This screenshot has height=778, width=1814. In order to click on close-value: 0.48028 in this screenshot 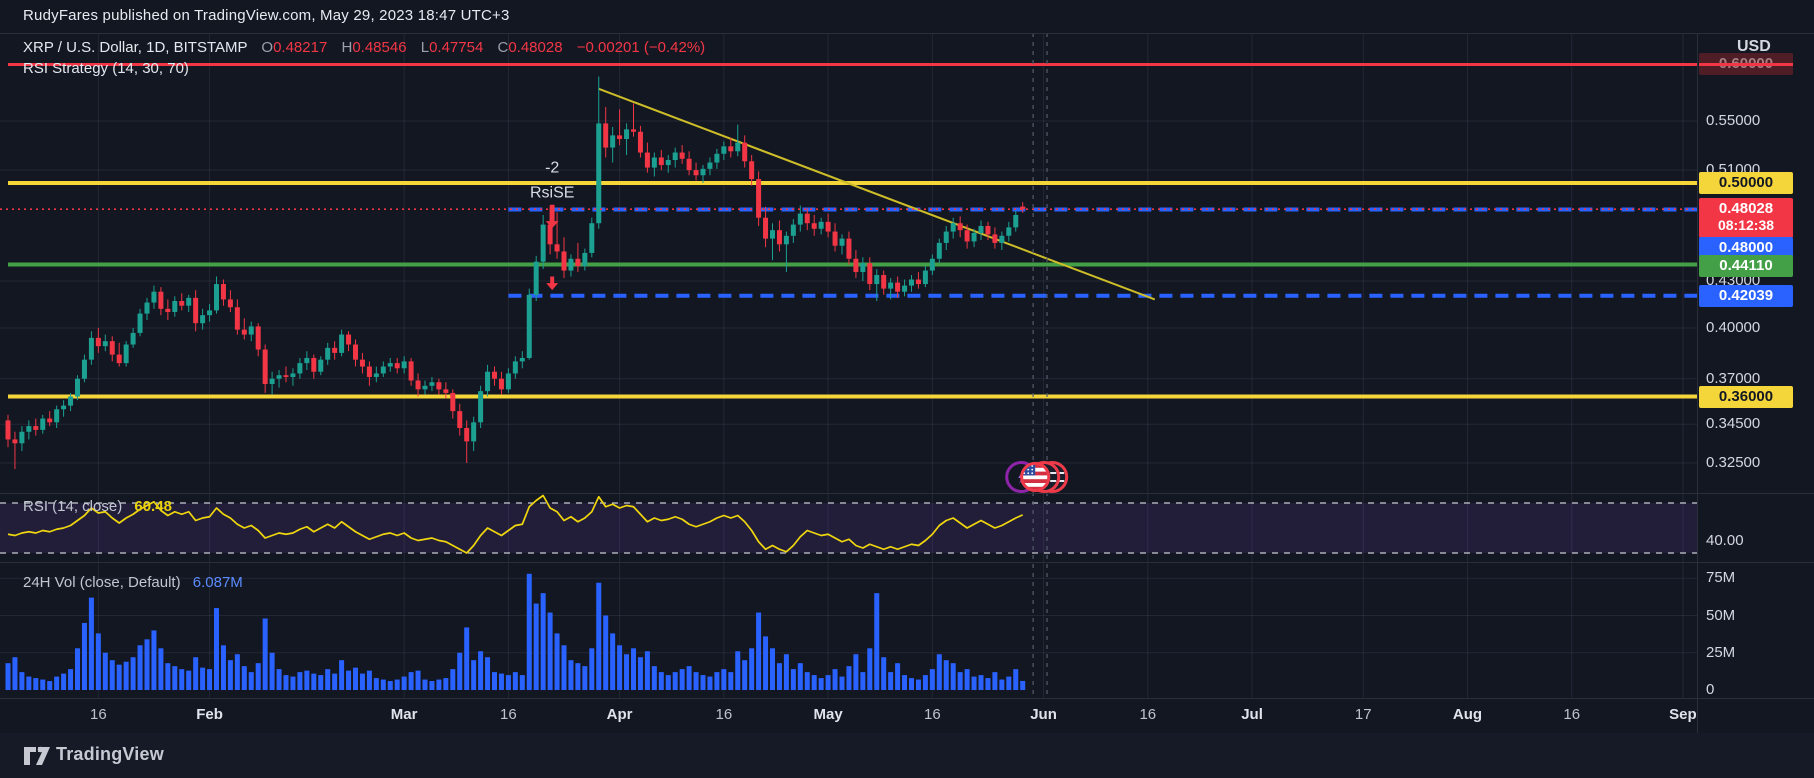, I will do `click(535, 47)`.